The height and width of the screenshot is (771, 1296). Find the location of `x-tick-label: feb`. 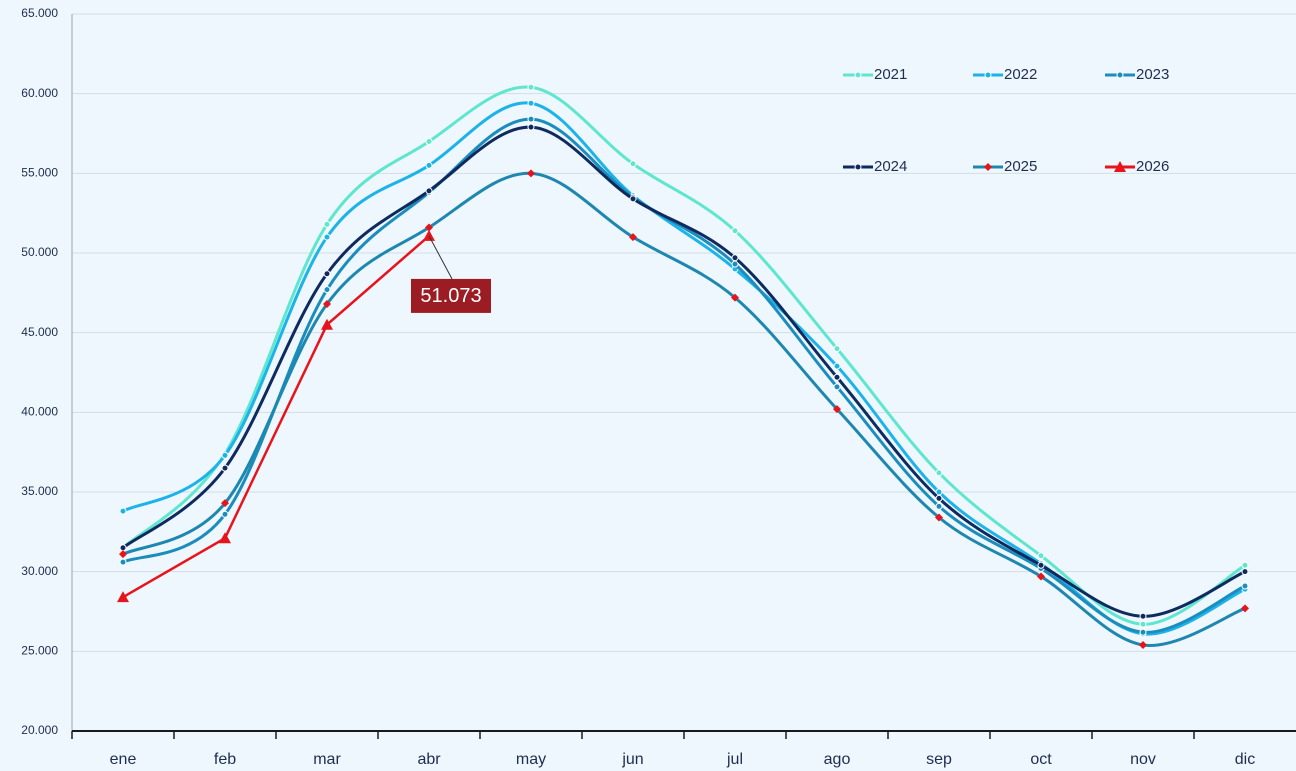

x-tick-label: feb is located at coordinates (225, 759).